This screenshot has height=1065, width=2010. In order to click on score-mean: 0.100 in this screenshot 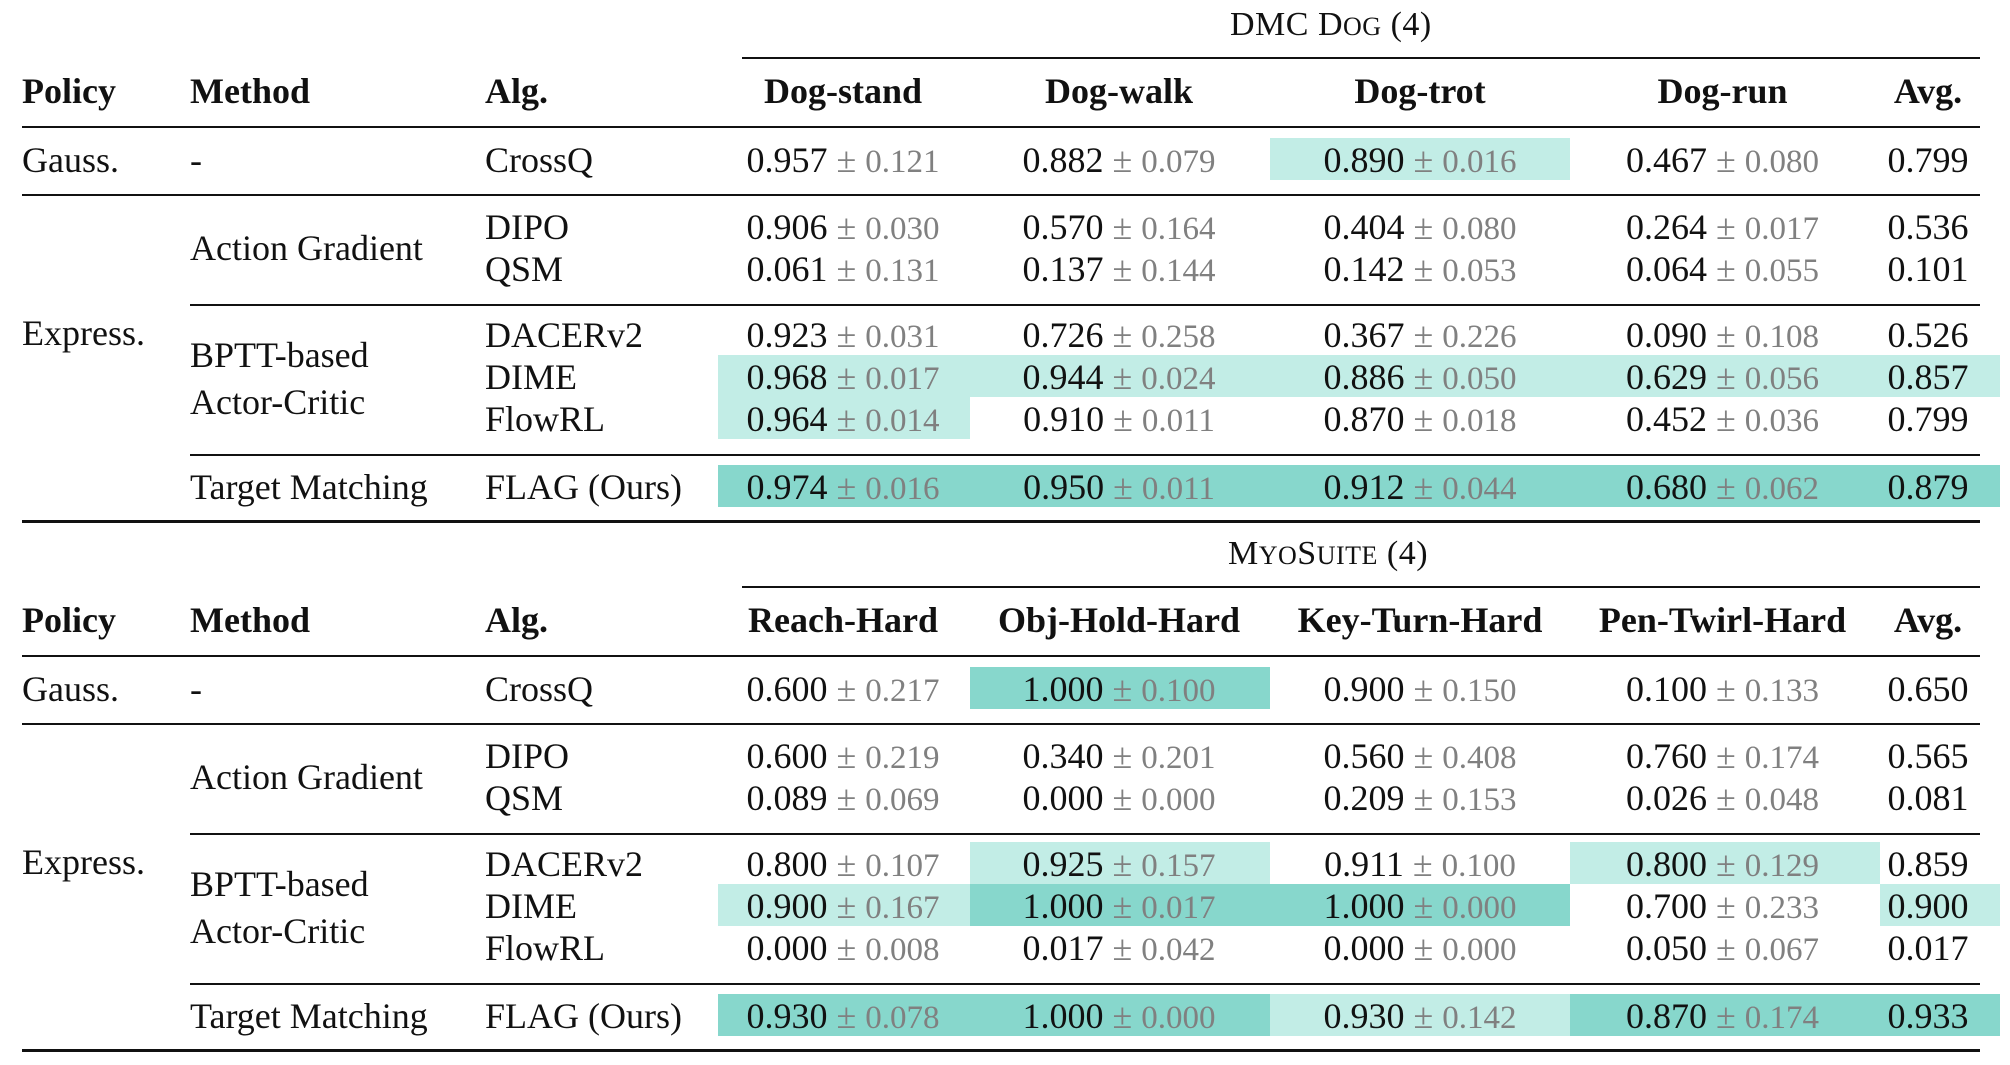, I will do `click(1666, 689)`.